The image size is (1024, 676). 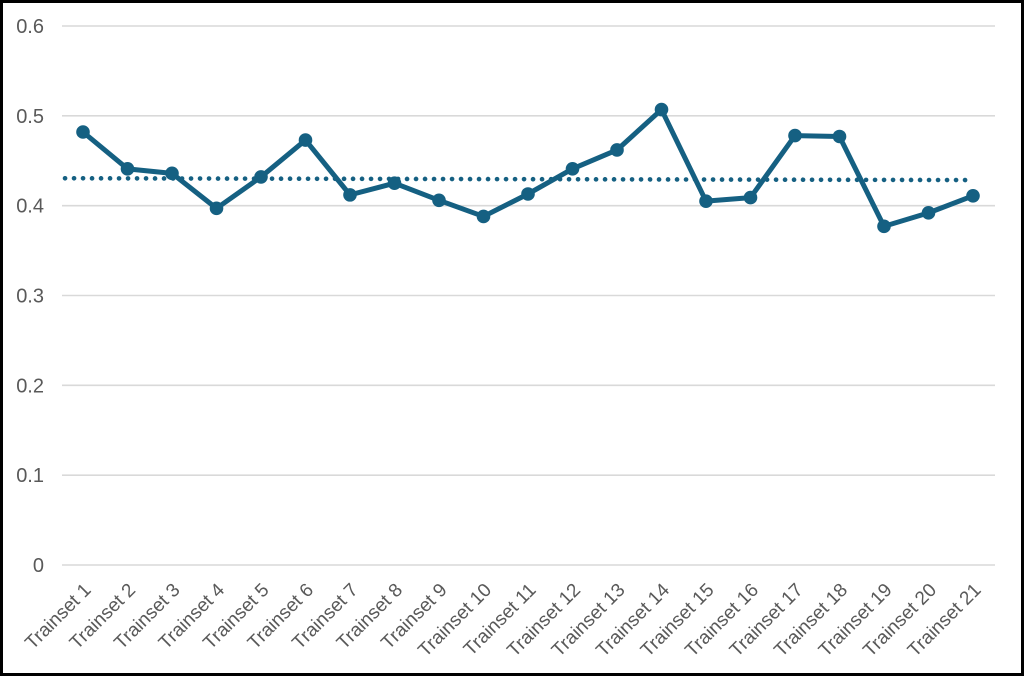 What do you see at coordinates (30, 27) in the screenshot?
I see `y-tick-label: 0.6` at bounding box center [30, 27].